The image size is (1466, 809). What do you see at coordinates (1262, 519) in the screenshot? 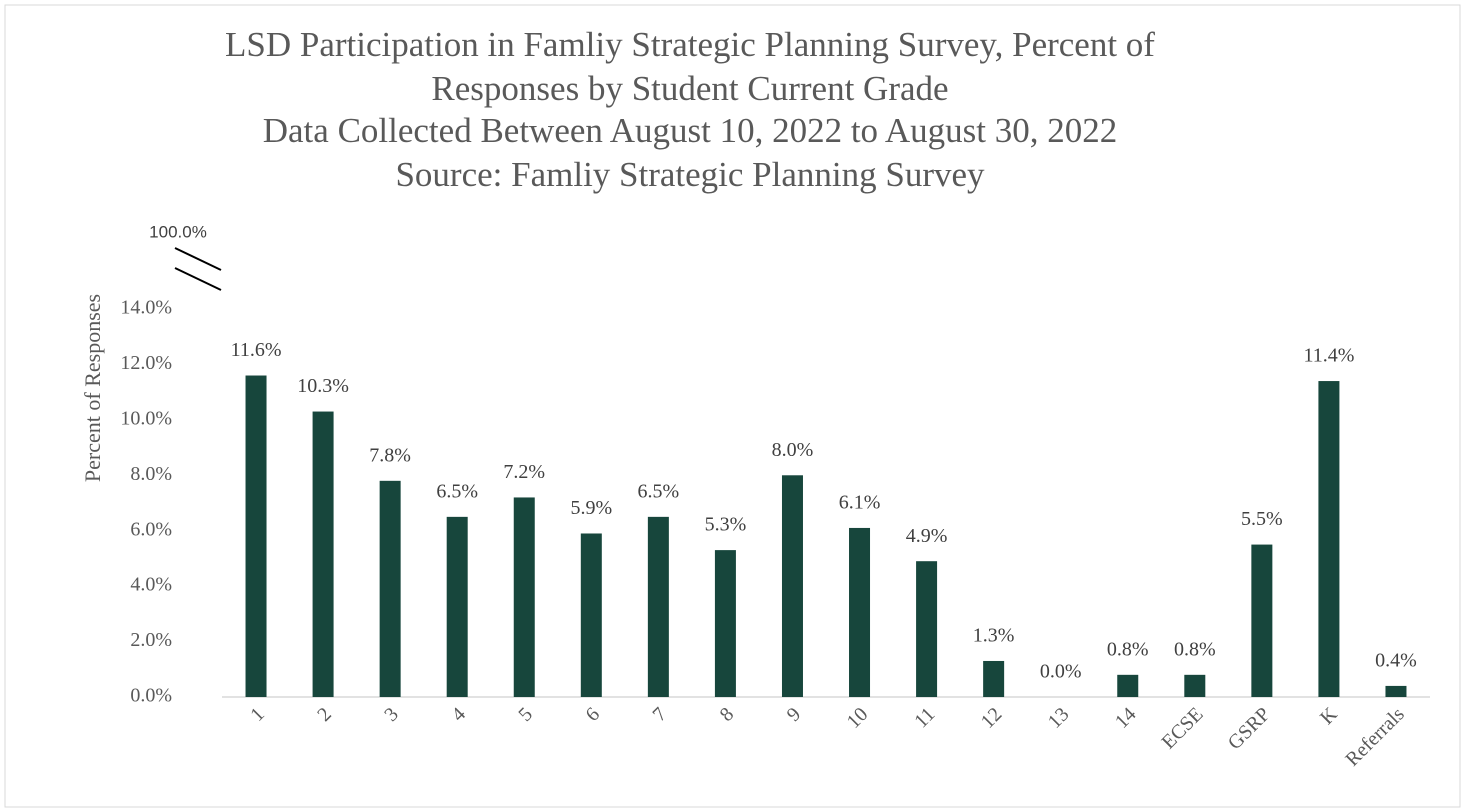
I see `data-label: 5.5%` at bounding box center [1262, 519].